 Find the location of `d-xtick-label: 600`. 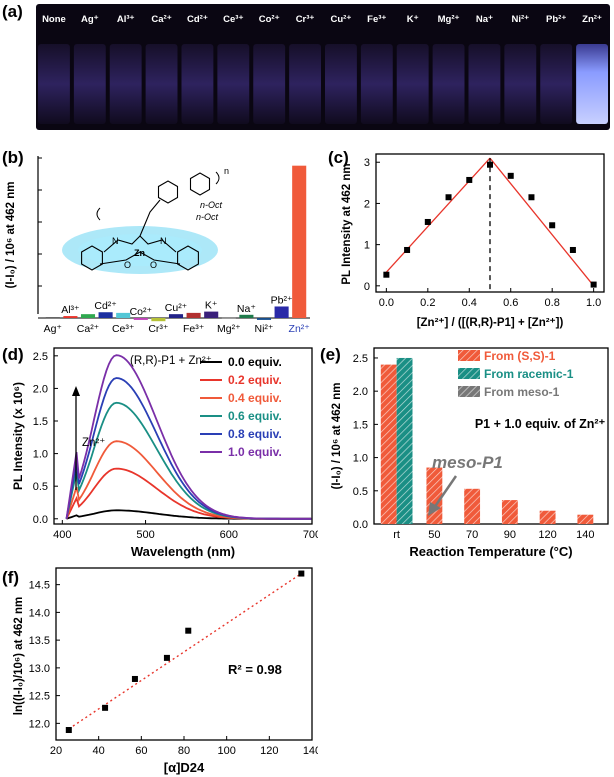

d-xtick-label: 600 is located at coordinates (229, 535).